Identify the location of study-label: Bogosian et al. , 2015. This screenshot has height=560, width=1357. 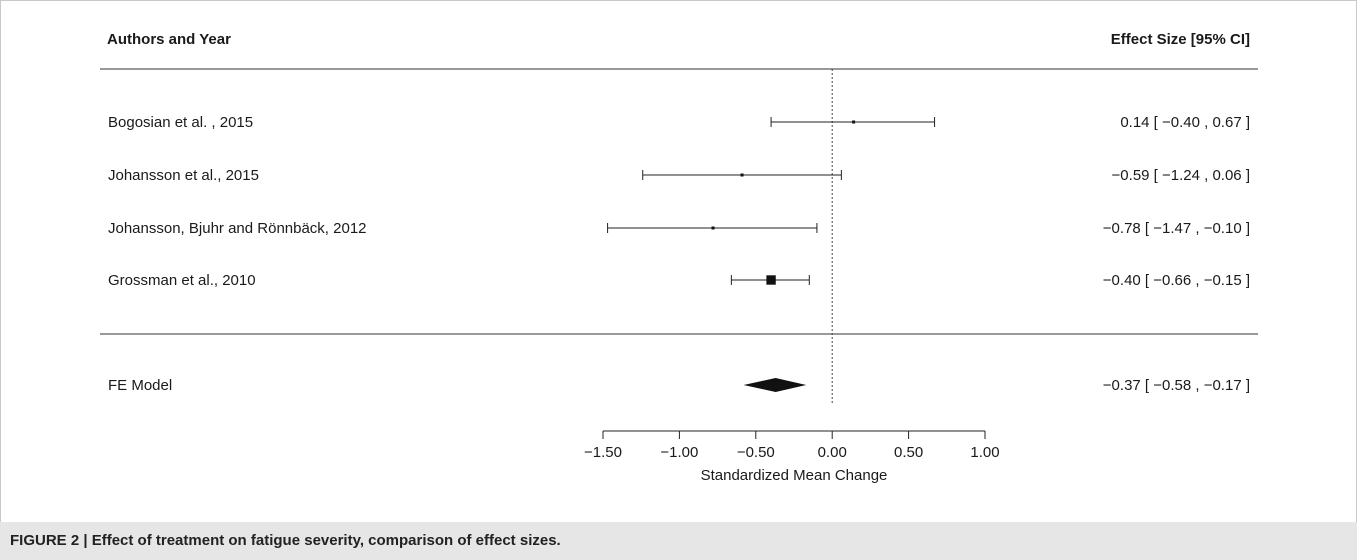
(180, 122).